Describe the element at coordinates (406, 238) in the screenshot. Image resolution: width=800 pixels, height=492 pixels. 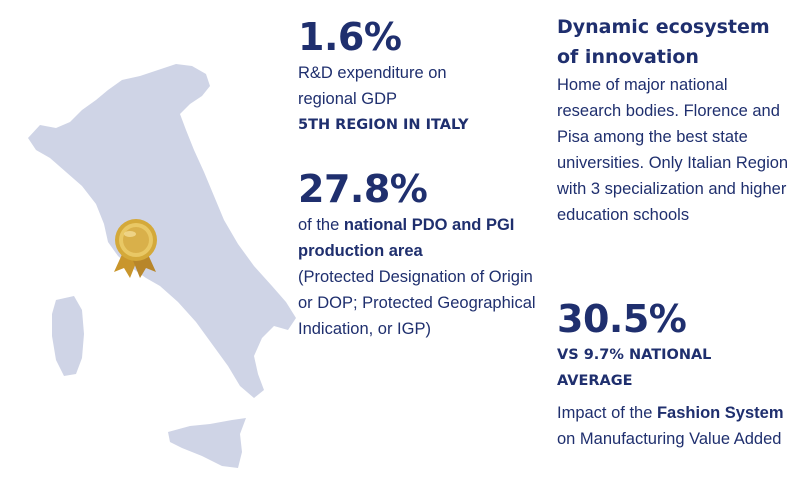
I see `stat-pdo-bold: national PDO and PGI production area` at that location.